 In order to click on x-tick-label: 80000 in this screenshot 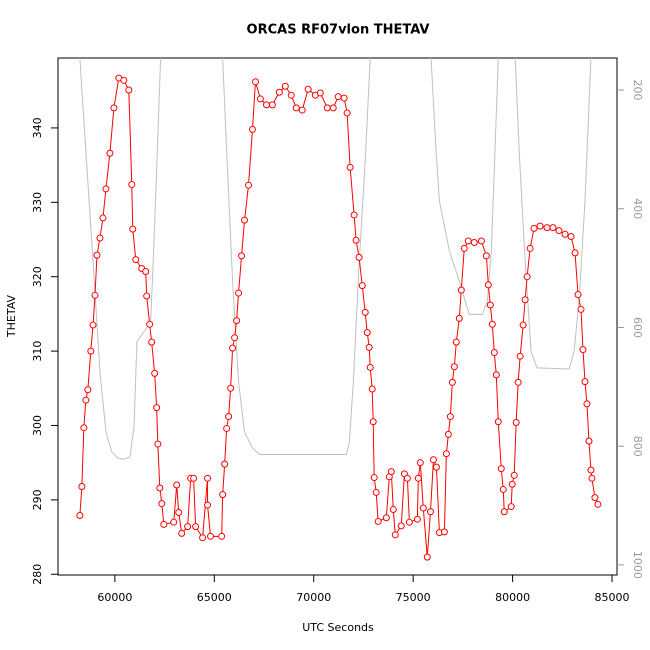, I will do `click(512, 597)`.